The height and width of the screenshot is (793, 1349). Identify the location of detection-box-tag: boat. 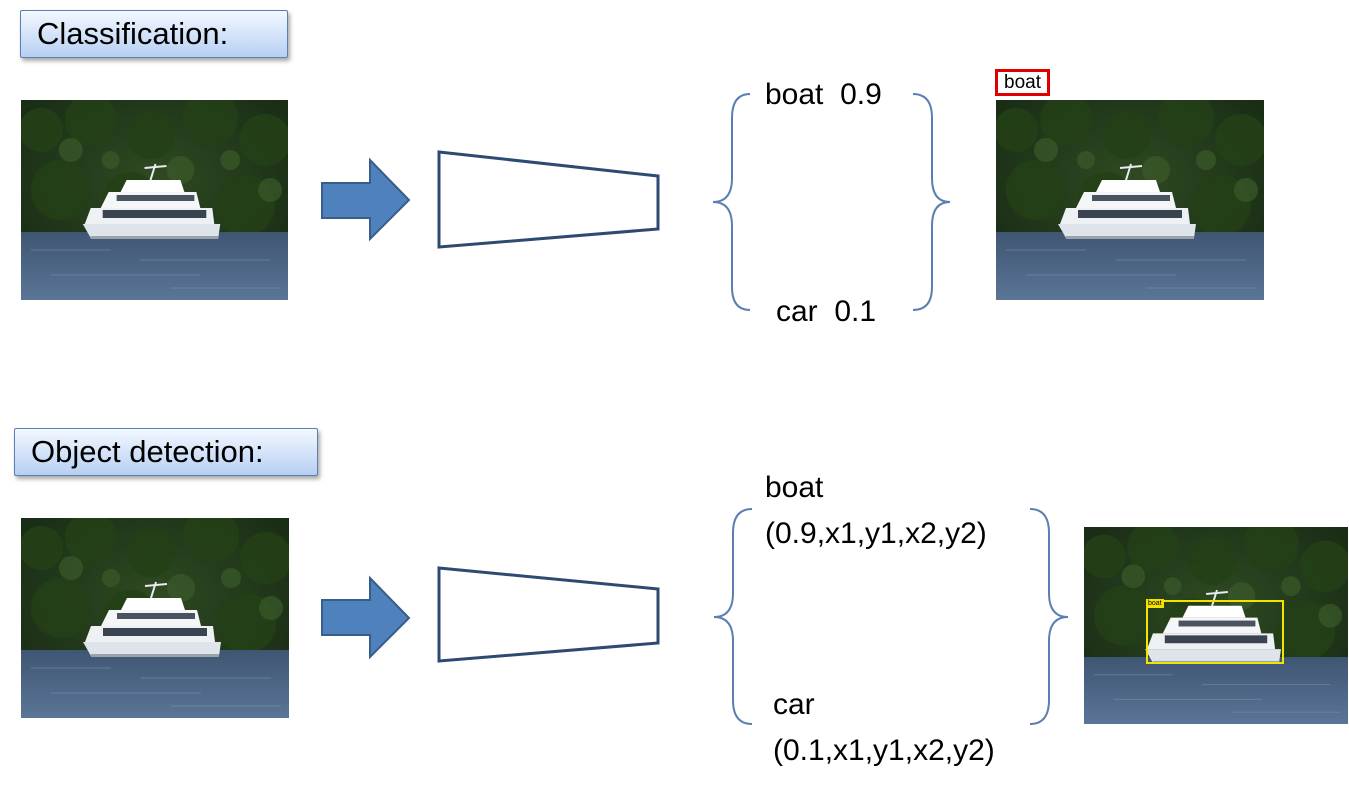
(1155, 603).